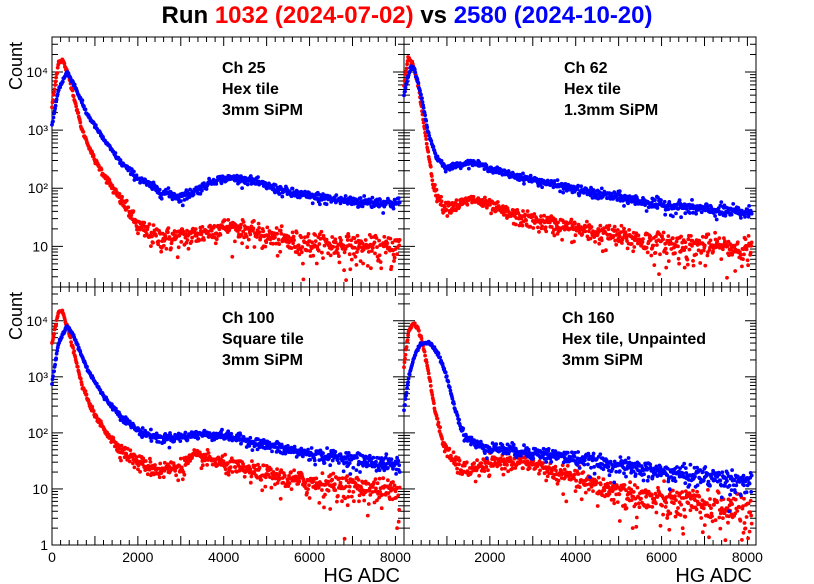 Image resolution: width=814 pixels, height=584 pixels. I want to click on title-run-b: 2580 (2024-10-20), so click(553, 15).